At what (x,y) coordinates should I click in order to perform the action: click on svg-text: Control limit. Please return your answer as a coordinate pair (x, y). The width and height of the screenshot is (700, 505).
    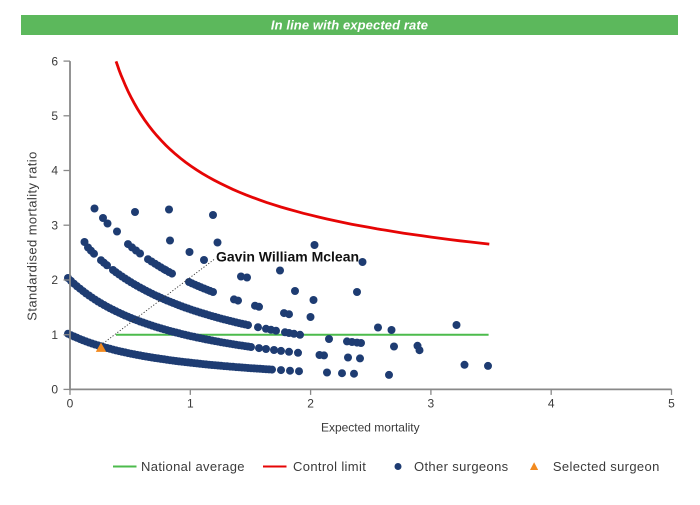
    Looking at the image, I should click on (329, 466).